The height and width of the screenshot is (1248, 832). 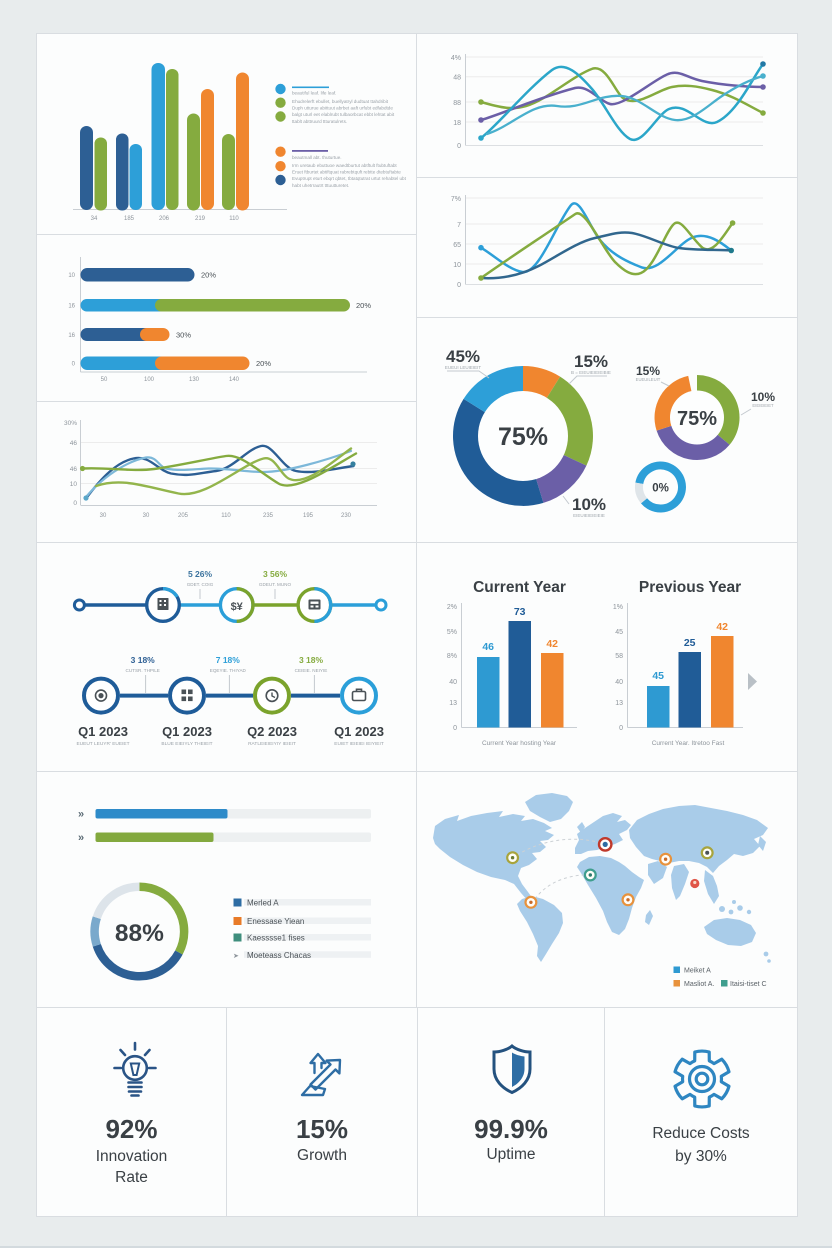 I want to click on svg-text: 50, so click(x=104, y=380).